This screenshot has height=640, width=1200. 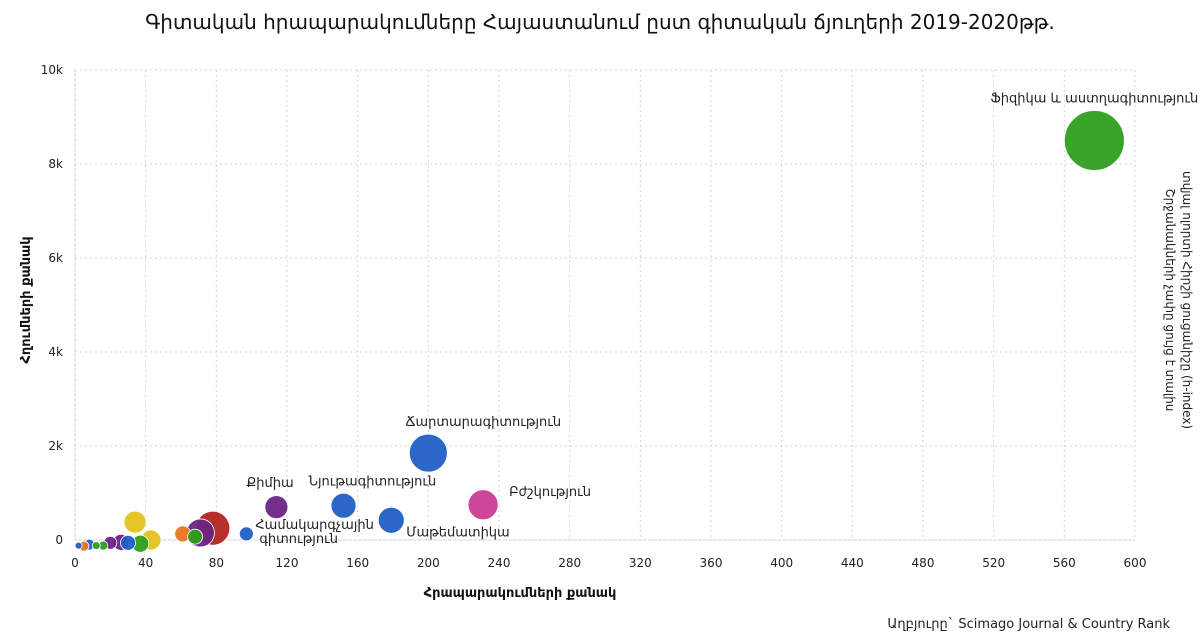 What do you see at coordinates (640, 563) in the screenshot?
I see `x-tick-label: 320` at bounding box center [640, 563].